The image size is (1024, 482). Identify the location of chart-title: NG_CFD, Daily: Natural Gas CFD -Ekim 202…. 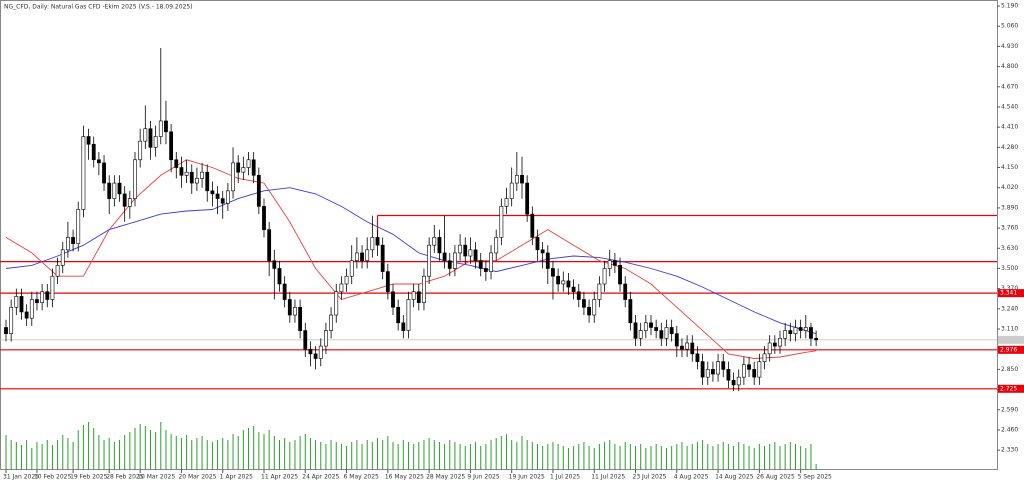
(98, 7).